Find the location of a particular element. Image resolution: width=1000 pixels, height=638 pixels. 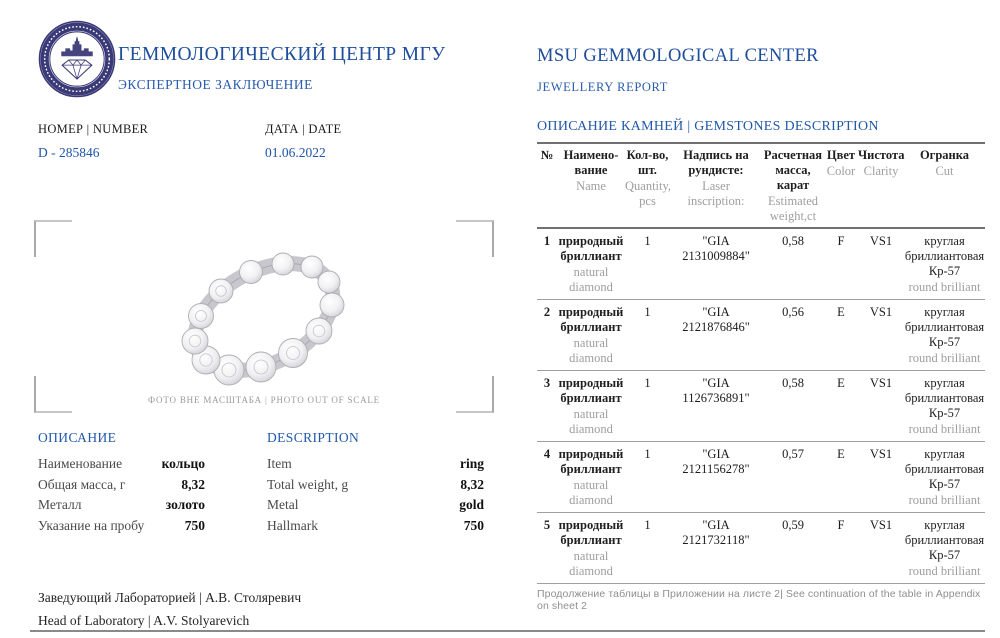

gemstones-title: ОПИСАНИЕ КАМНЕЙ | GEMSTONES DESCRIPTION is located at coordinates (708, 126).